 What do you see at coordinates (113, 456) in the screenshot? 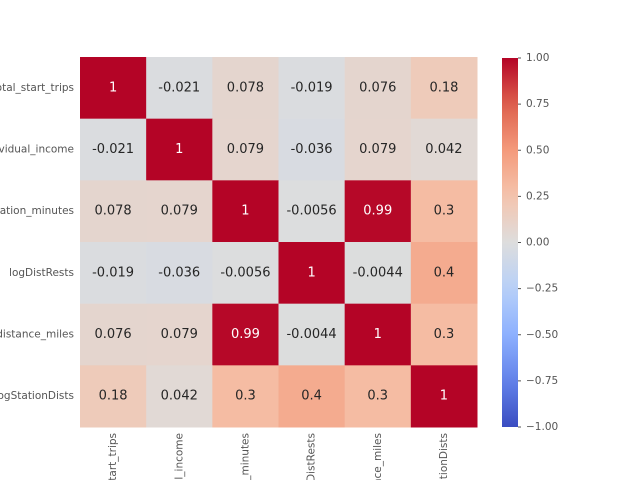
I see `x-tick-label: total_start_trips` at bounding box center [113, 456].